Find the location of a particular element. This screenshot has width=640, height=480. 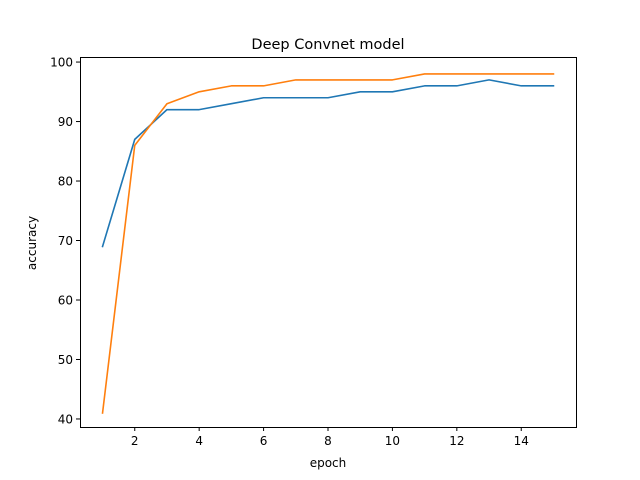

y-tick-label: 70 is located at coordinates (65, 241).